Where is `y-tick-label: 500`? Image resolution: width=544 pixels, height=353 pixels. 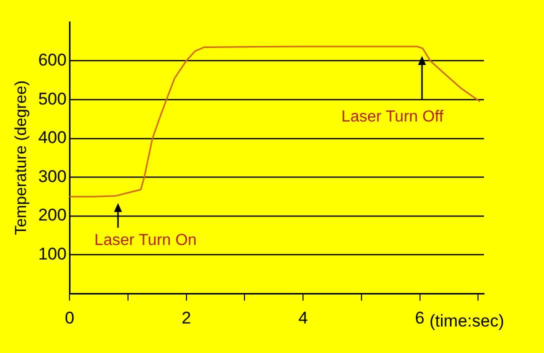
y-tick-label: 500 is located at coordinates (52, 98).